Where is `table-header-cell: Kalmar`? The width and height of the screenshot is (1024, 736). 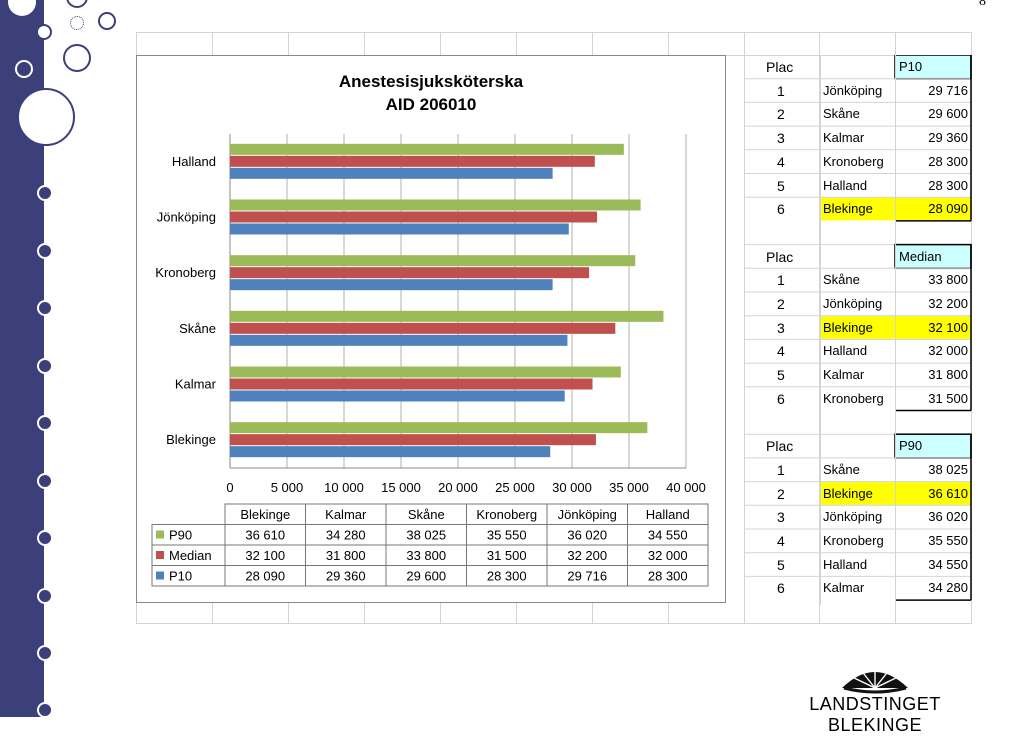 table-header-cell: Kalmar is located at coordinates (346, 514).